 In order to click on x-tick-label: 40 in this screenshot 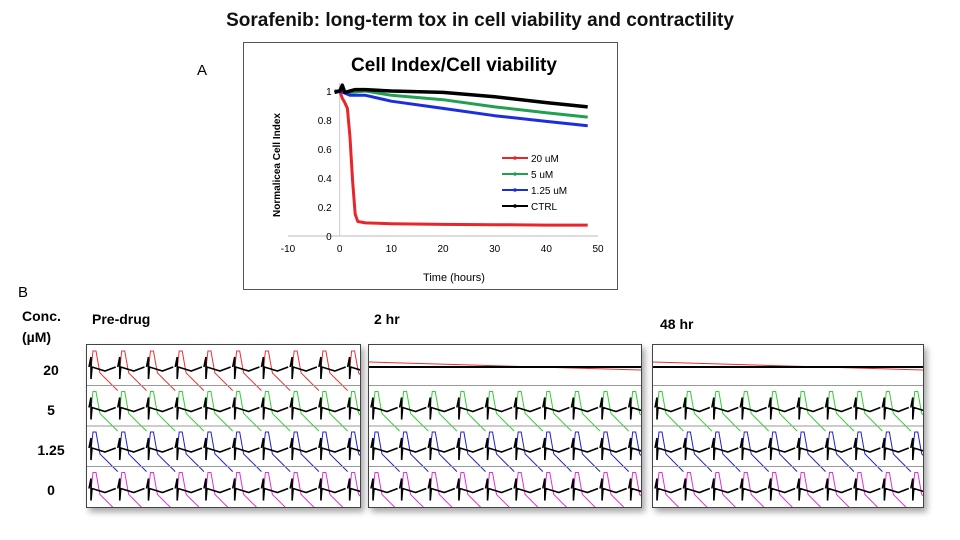, I will do `click(547, 249)`.